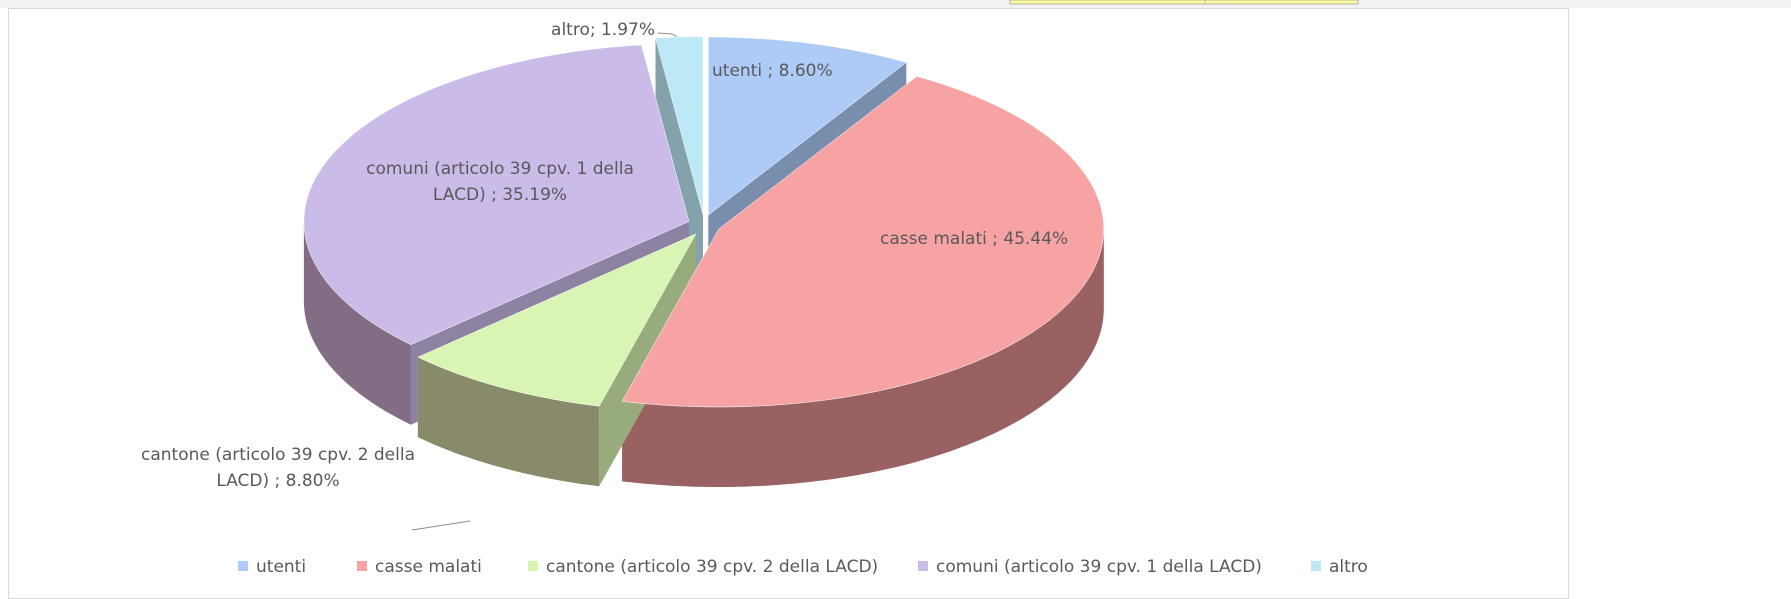 This screenshot has height=599, width=1791. I want to click on slice-side, so click(679, 166).